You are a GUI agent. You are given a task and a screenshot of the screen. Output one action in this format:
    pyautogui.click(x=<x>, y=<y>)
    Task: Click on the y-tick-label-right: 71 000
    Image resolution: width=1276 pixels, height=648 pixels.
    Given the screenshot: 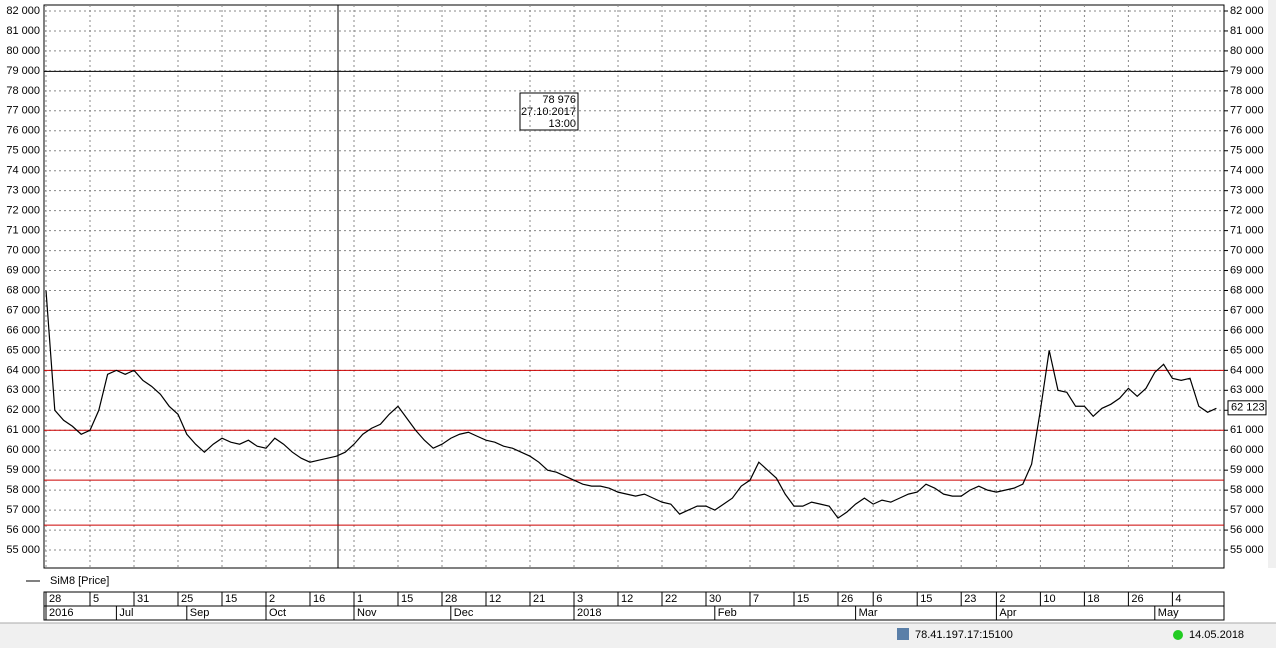 What is the action you would take?
    pyautogui.click(x=1247, y=231)
    